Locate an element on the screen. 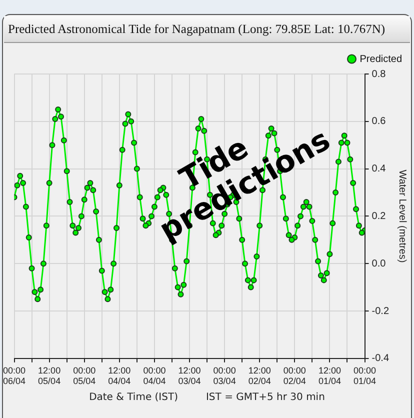 The height and width of the screenshot is (418, 414). text: IST = GMT+5 hr 30 min is located at coordinates (265, 397).